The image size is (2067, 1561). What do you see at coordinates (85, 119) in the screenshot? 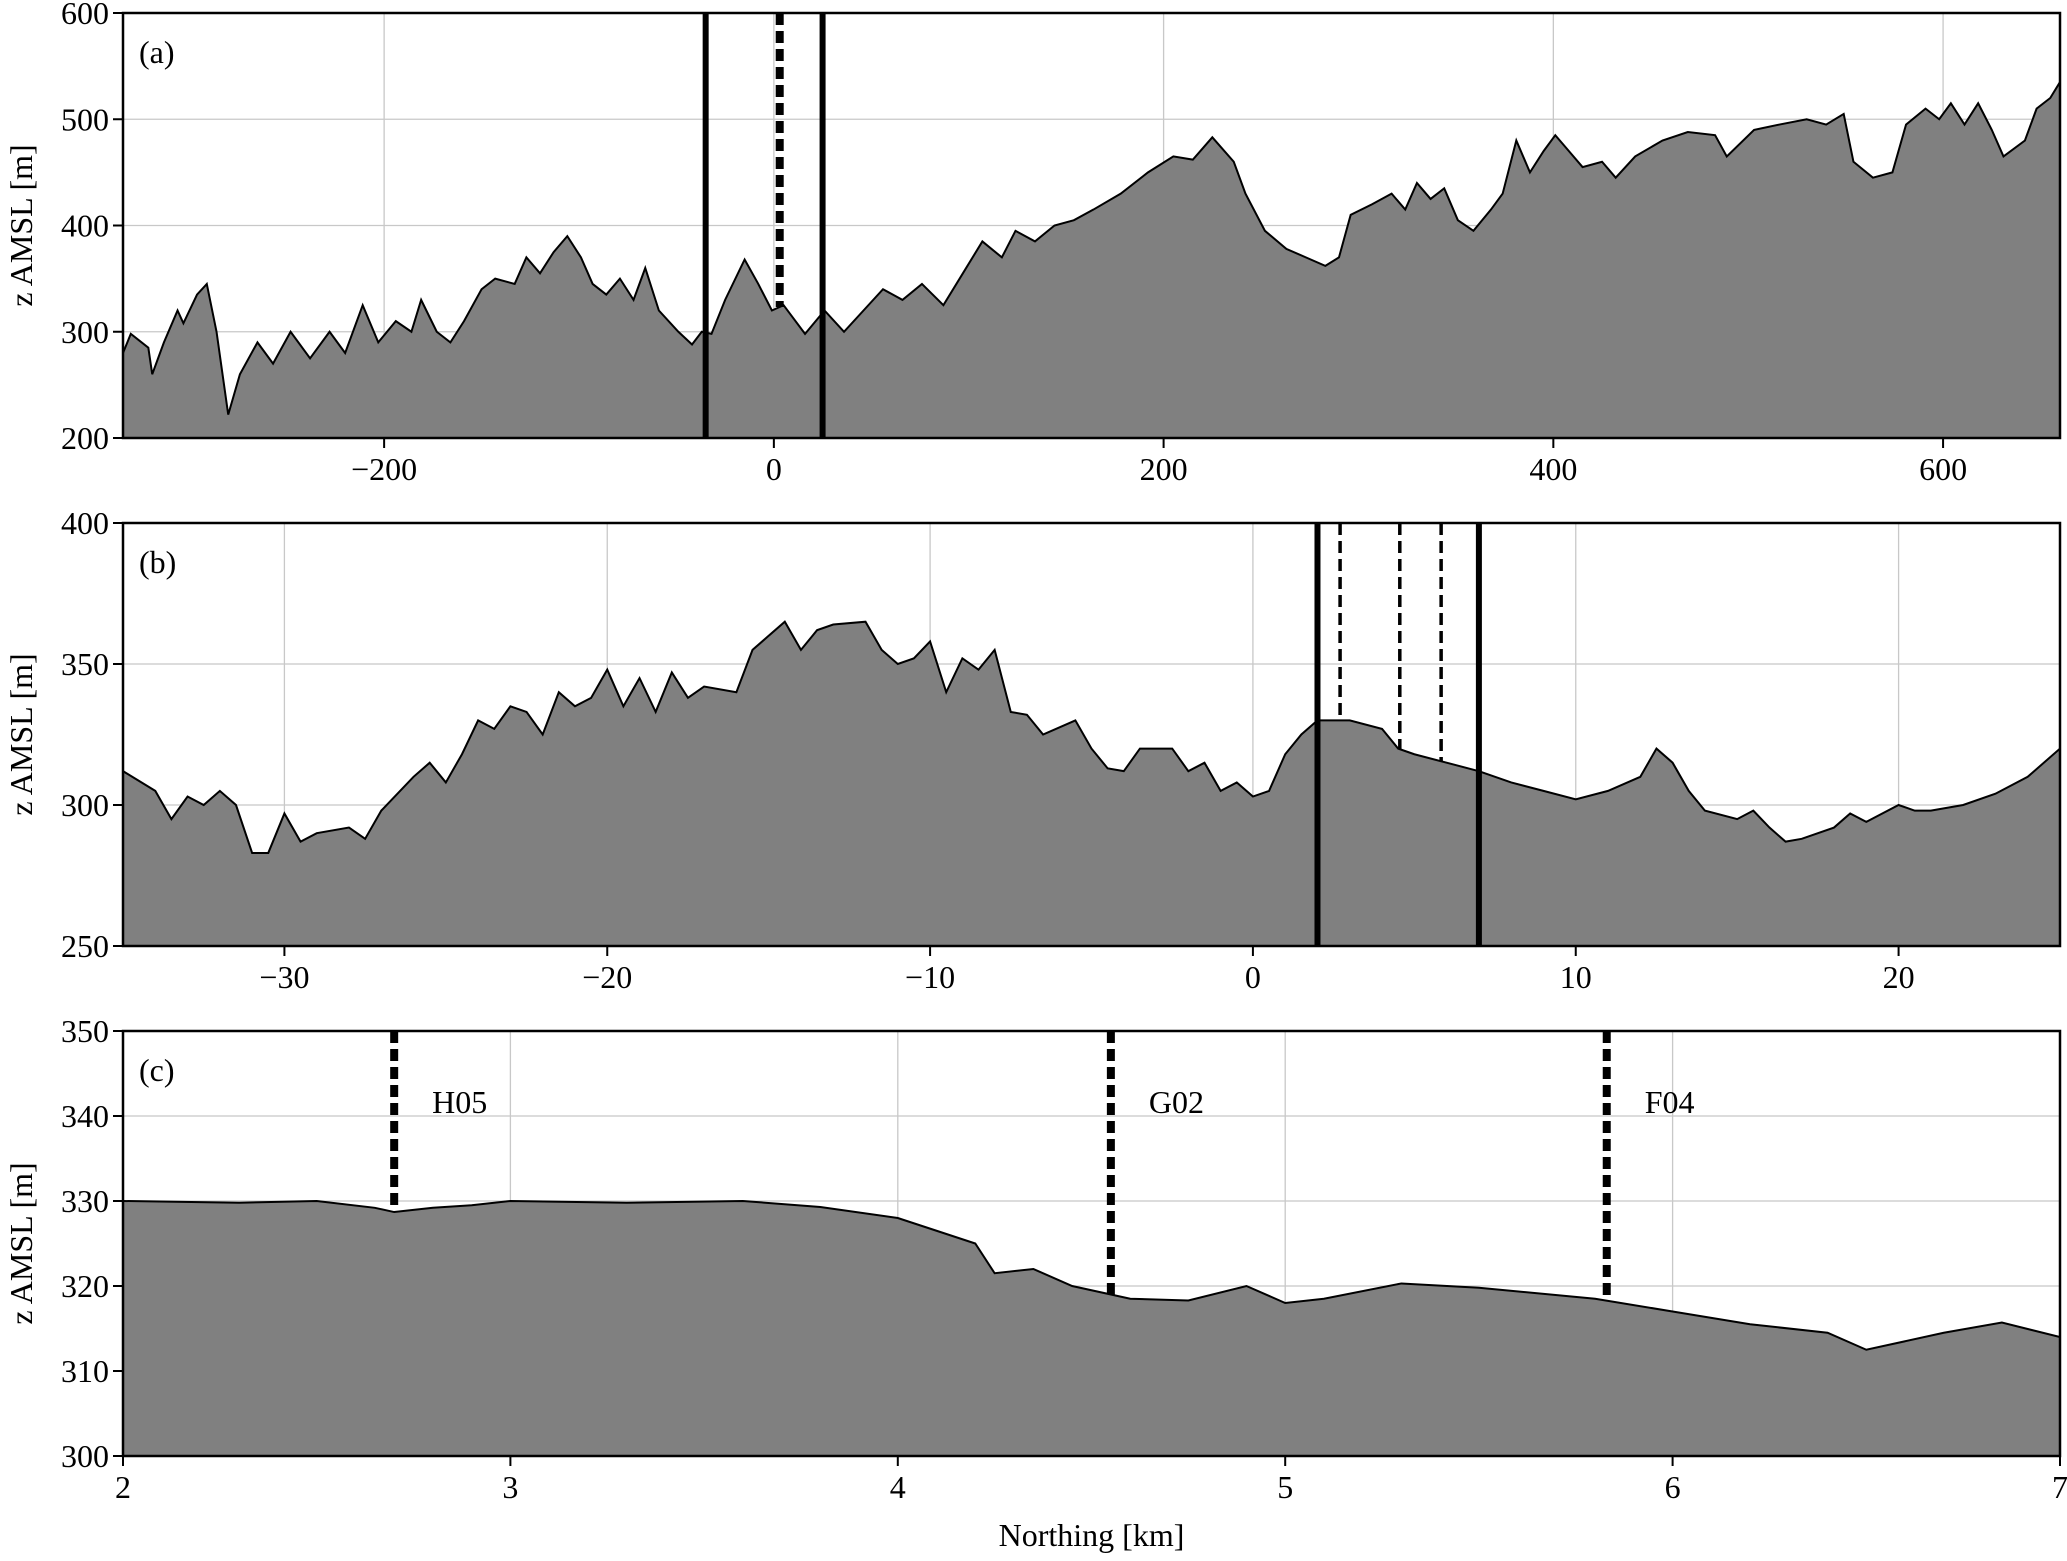
I see `y-tick-label: 500` at bounding box center [85, 119].